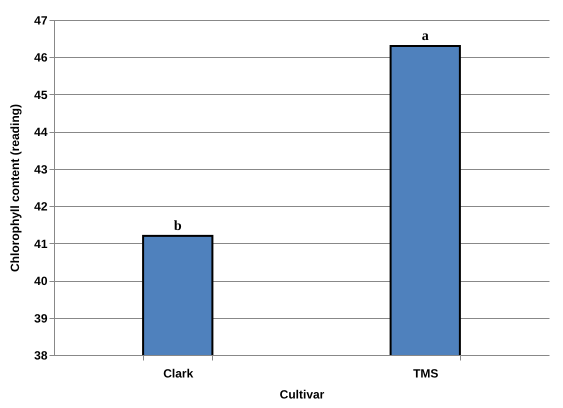 Image resolution: width=563 pixels, height=408 pixels. What do you see at coordinates (41, 355) in the screenshot?
I see `y-tick-label: 38` at bounding box center [41, 355].